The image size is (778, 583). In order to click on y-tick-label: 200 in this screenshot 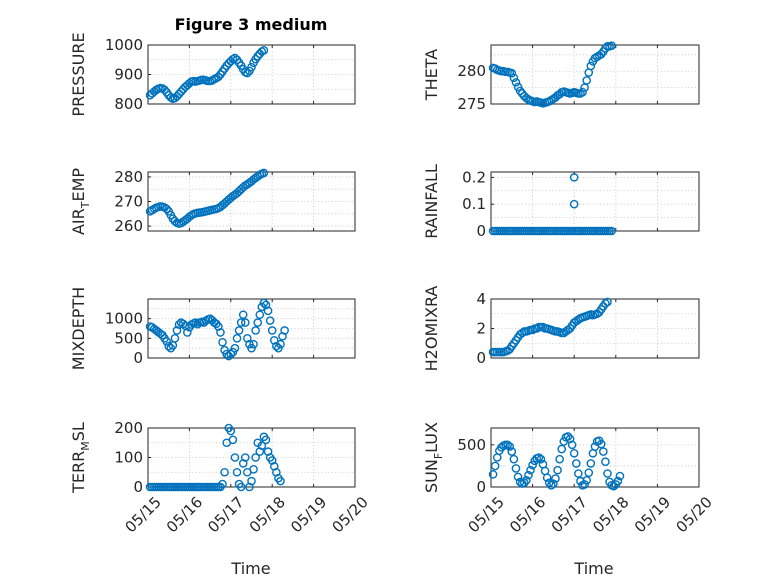, I will do `click(128, 428)`.